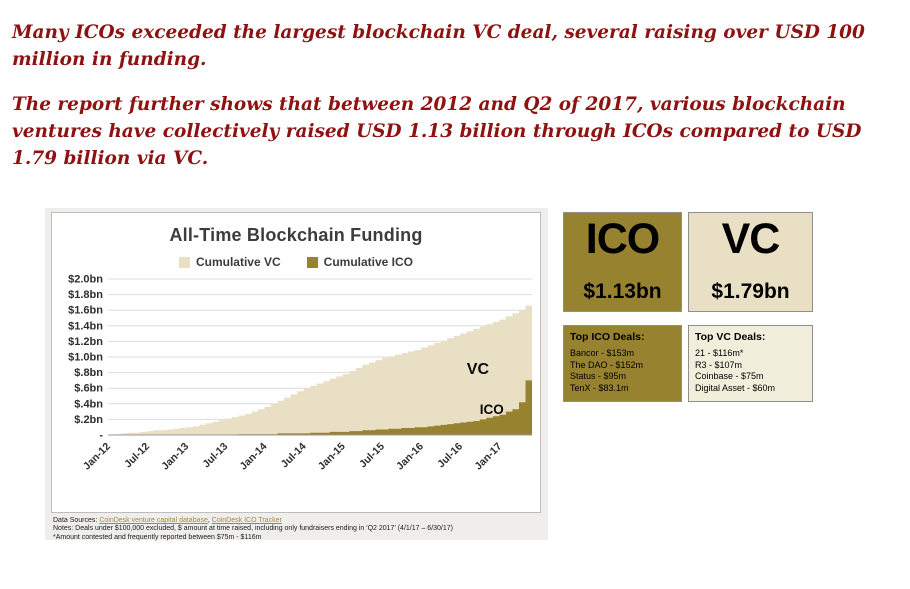  What do you see at coordinates (294, 455) in the screenshot?
I see `svg-text: Jul-14` at bounding box center [294, 455].